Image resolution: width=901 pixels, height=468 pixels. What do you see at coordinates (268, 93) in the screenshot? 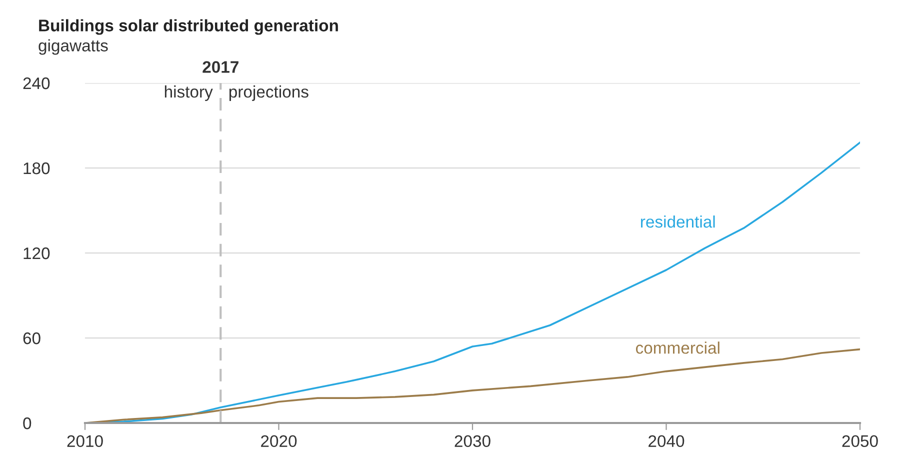
I see `annotation: projections` at bounding box center [268, 93].